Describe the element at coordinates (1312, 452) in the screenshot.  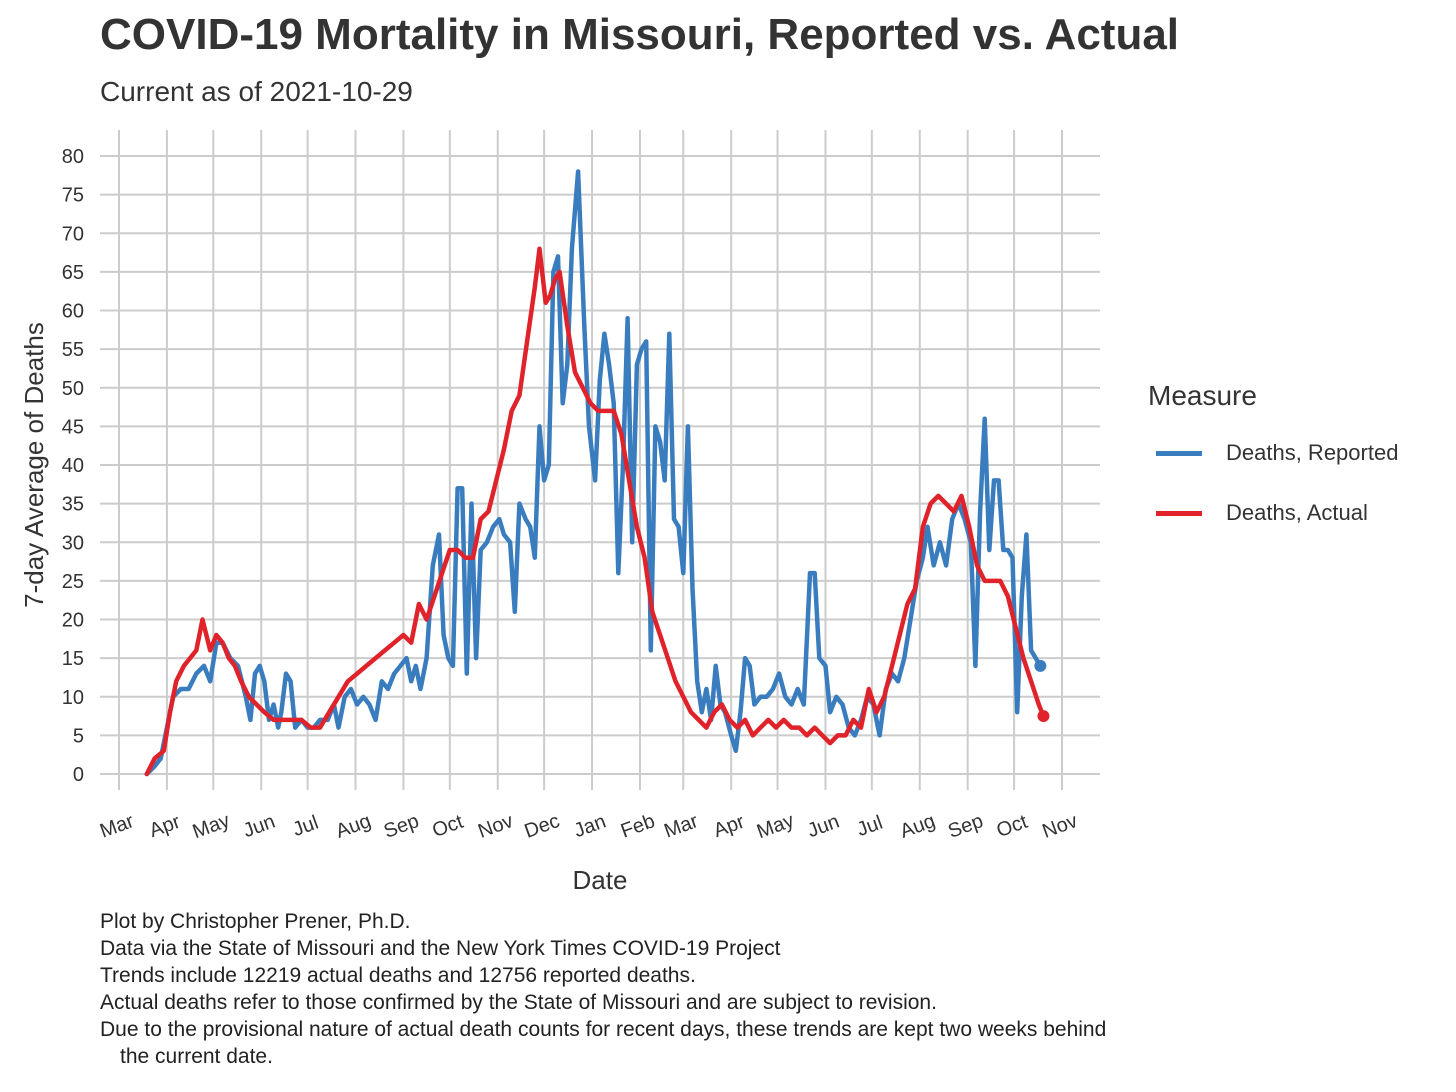
I see `legend-label-reported: Deaths, Reported` at that location.